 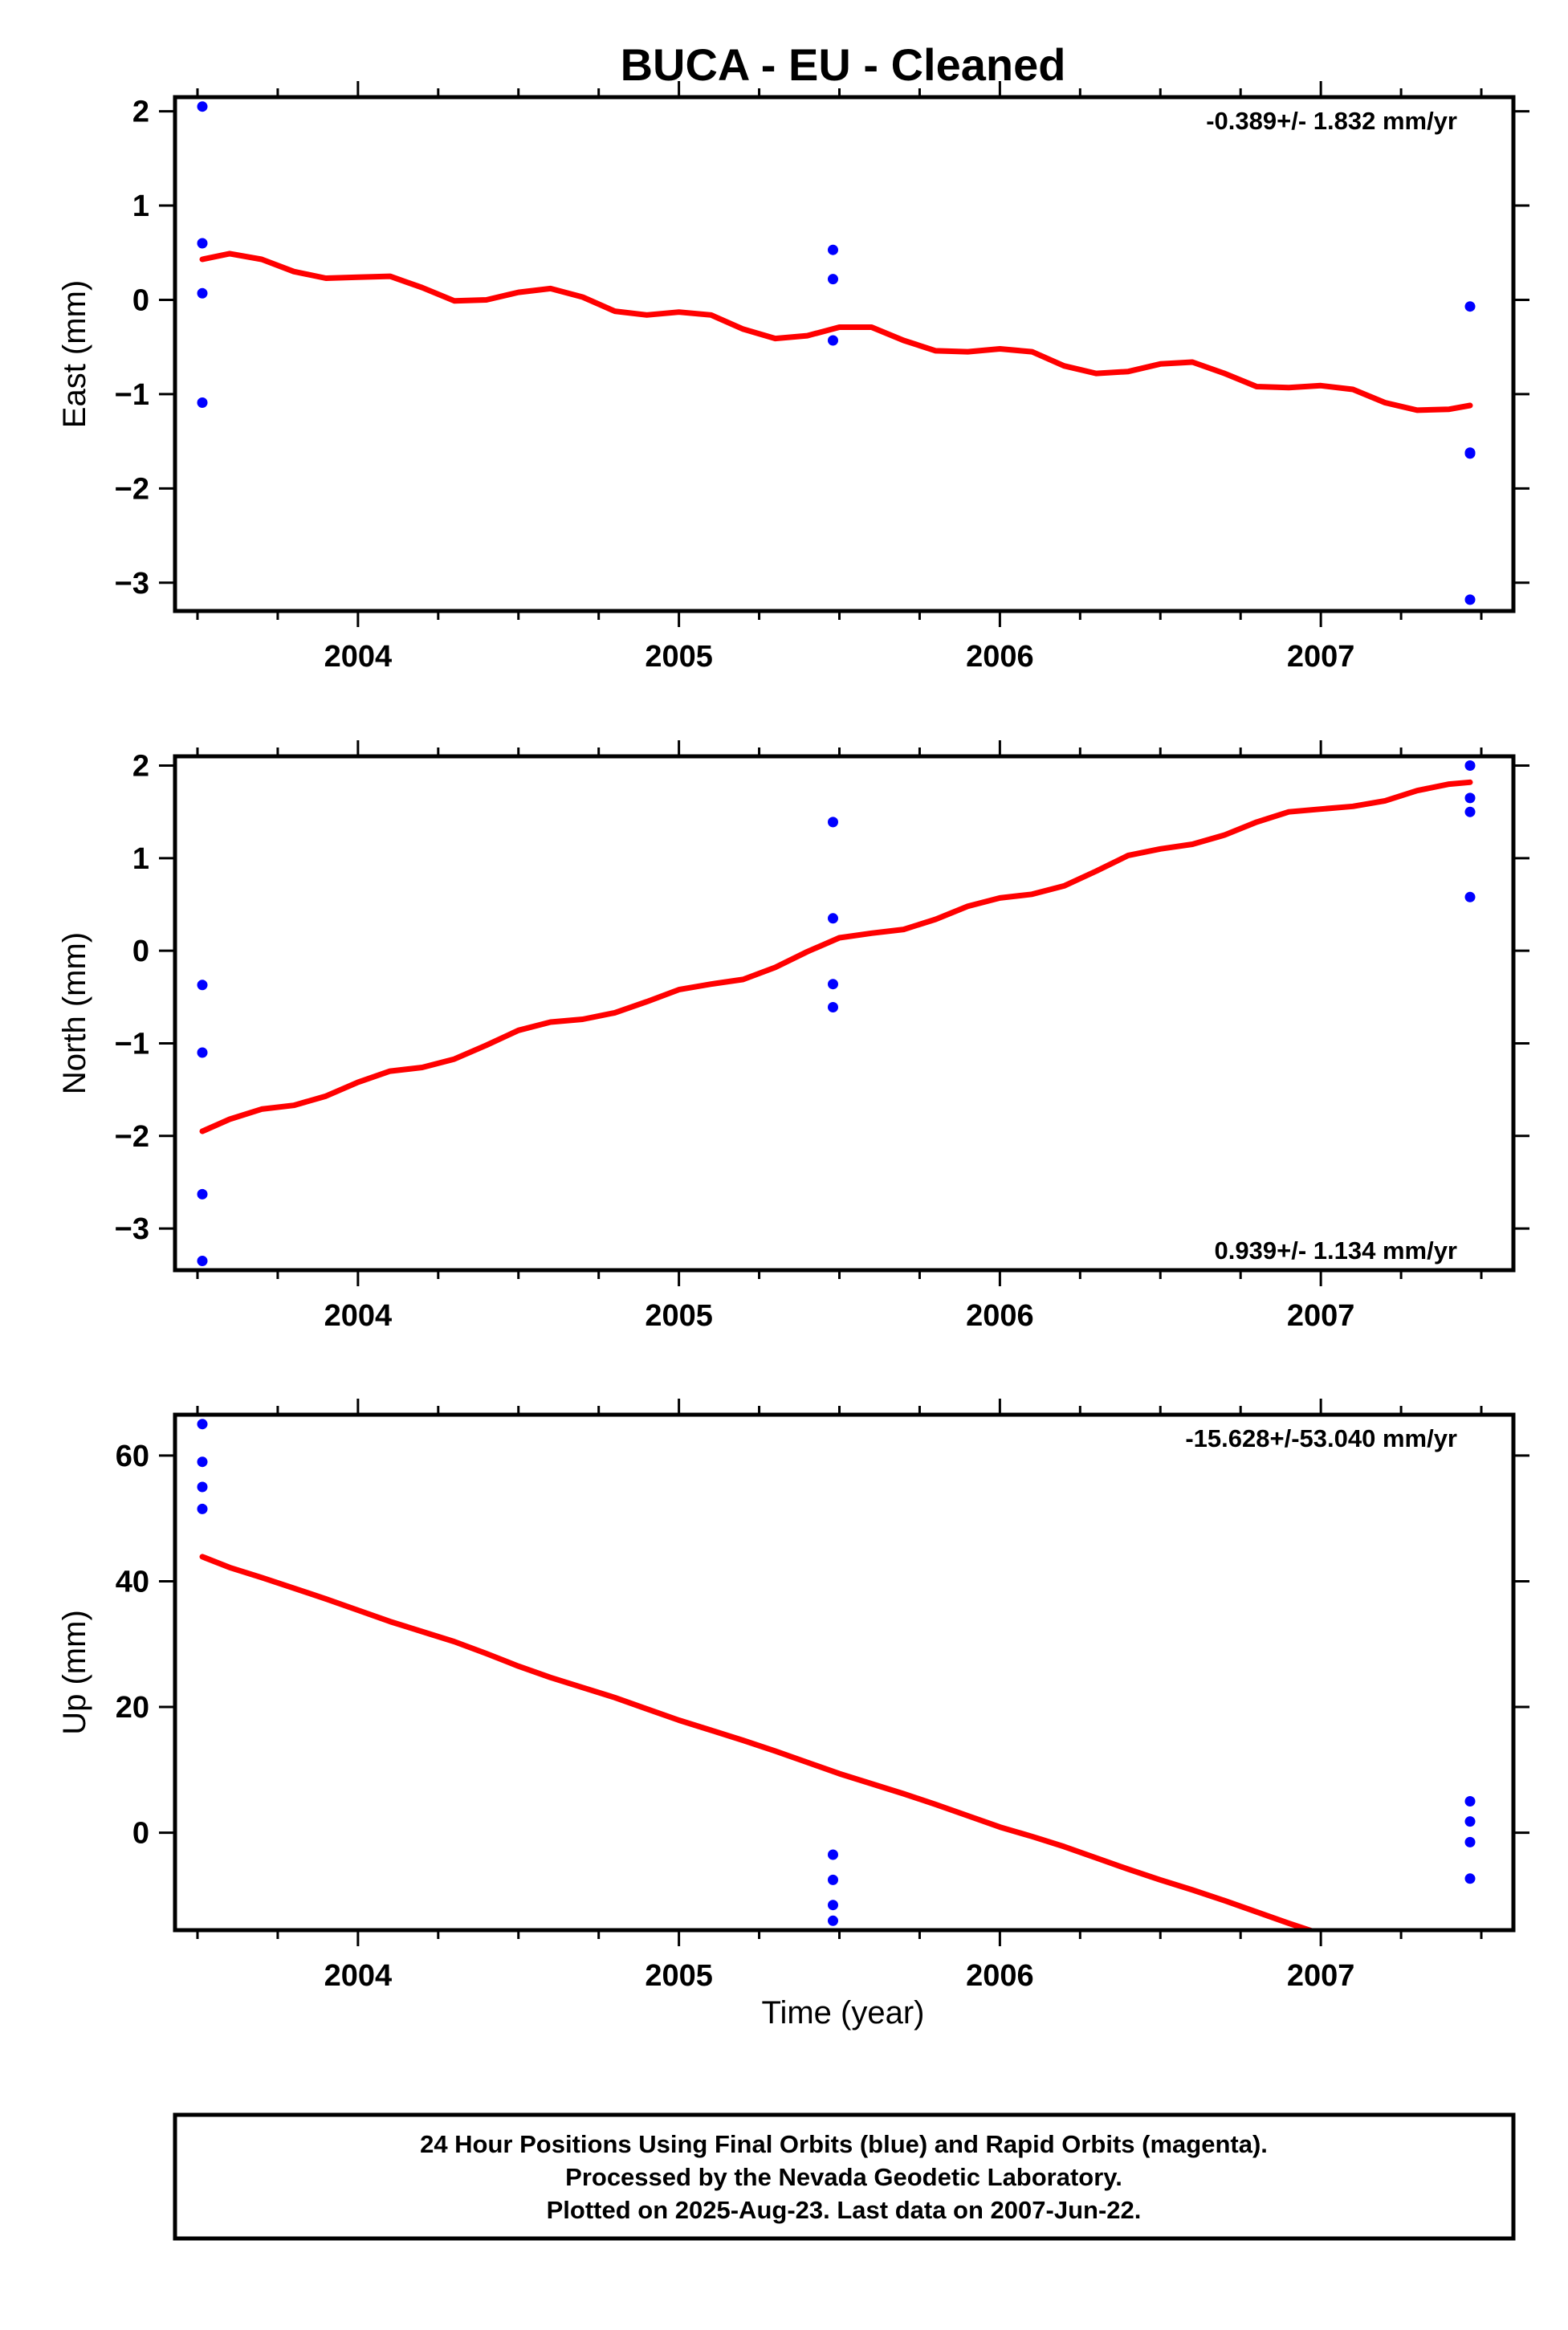 I want to click on east-y-tick-label: 2, so click(x=140, y=112).